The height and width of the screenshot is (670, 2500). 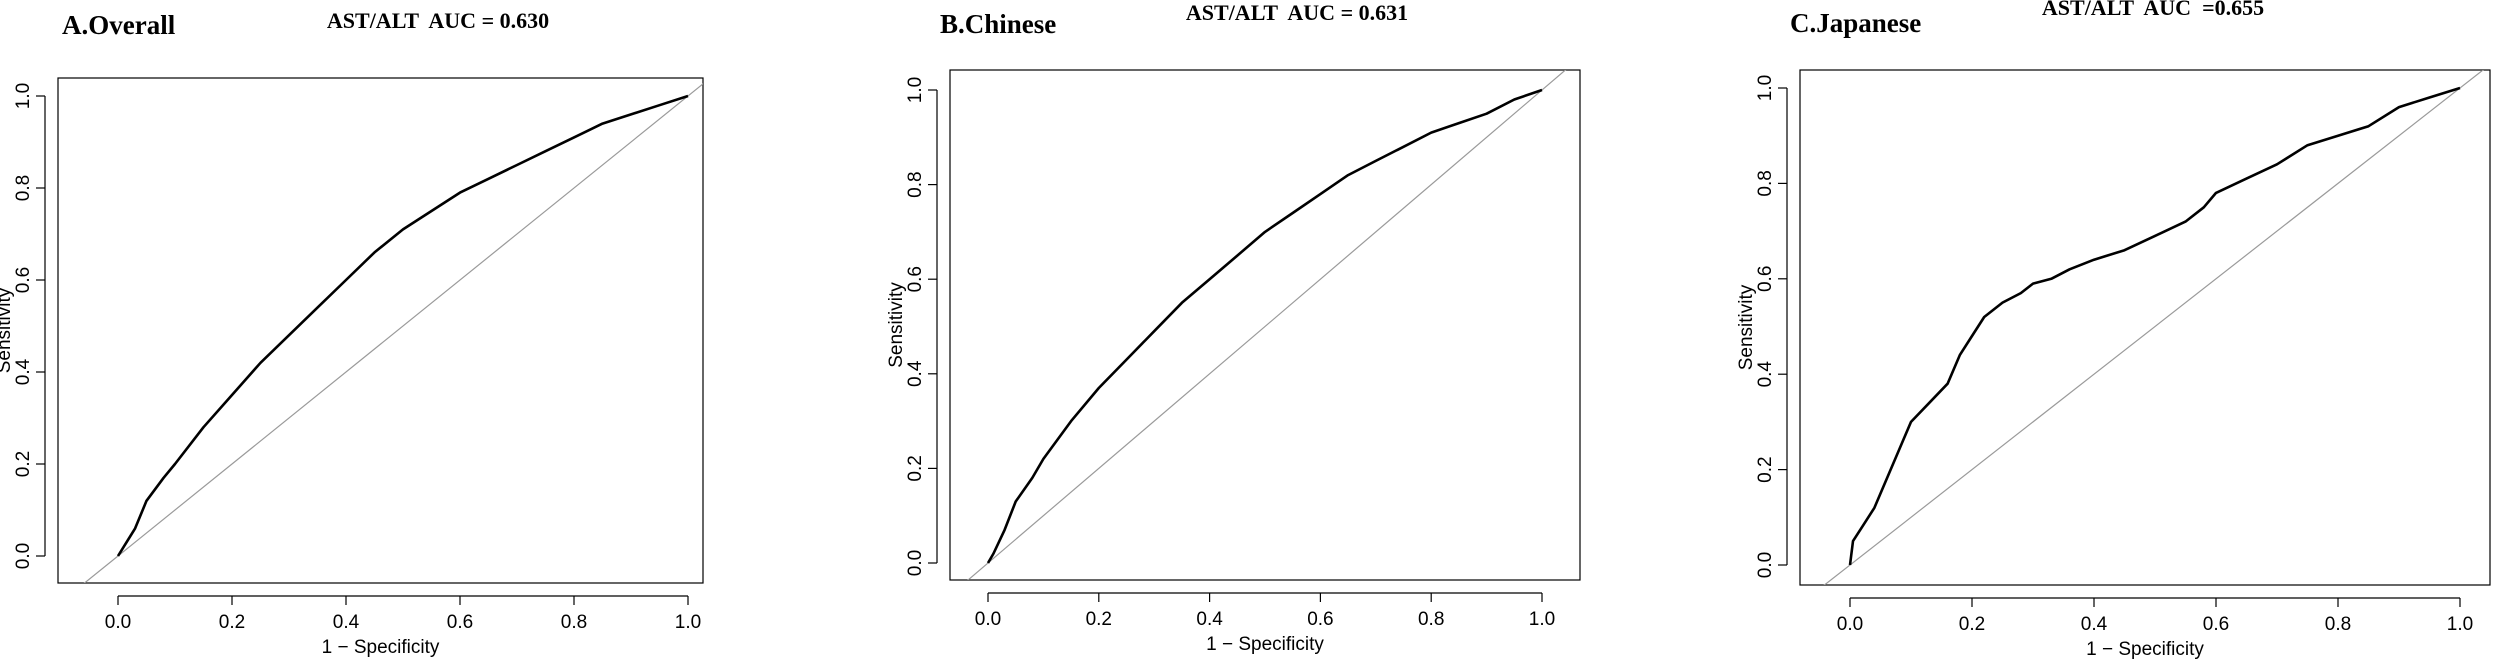 I want to click on chart-title: AST/ALT AUC =0.655, so click(x=2153, y=10).